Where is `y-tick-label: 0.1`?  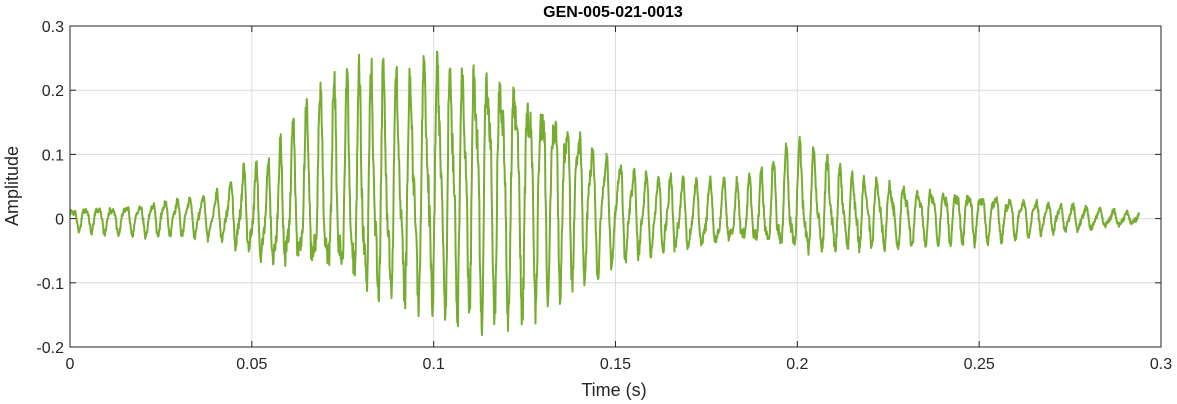 y-tick-label: 0.1 is located at coordinates (53, 155).